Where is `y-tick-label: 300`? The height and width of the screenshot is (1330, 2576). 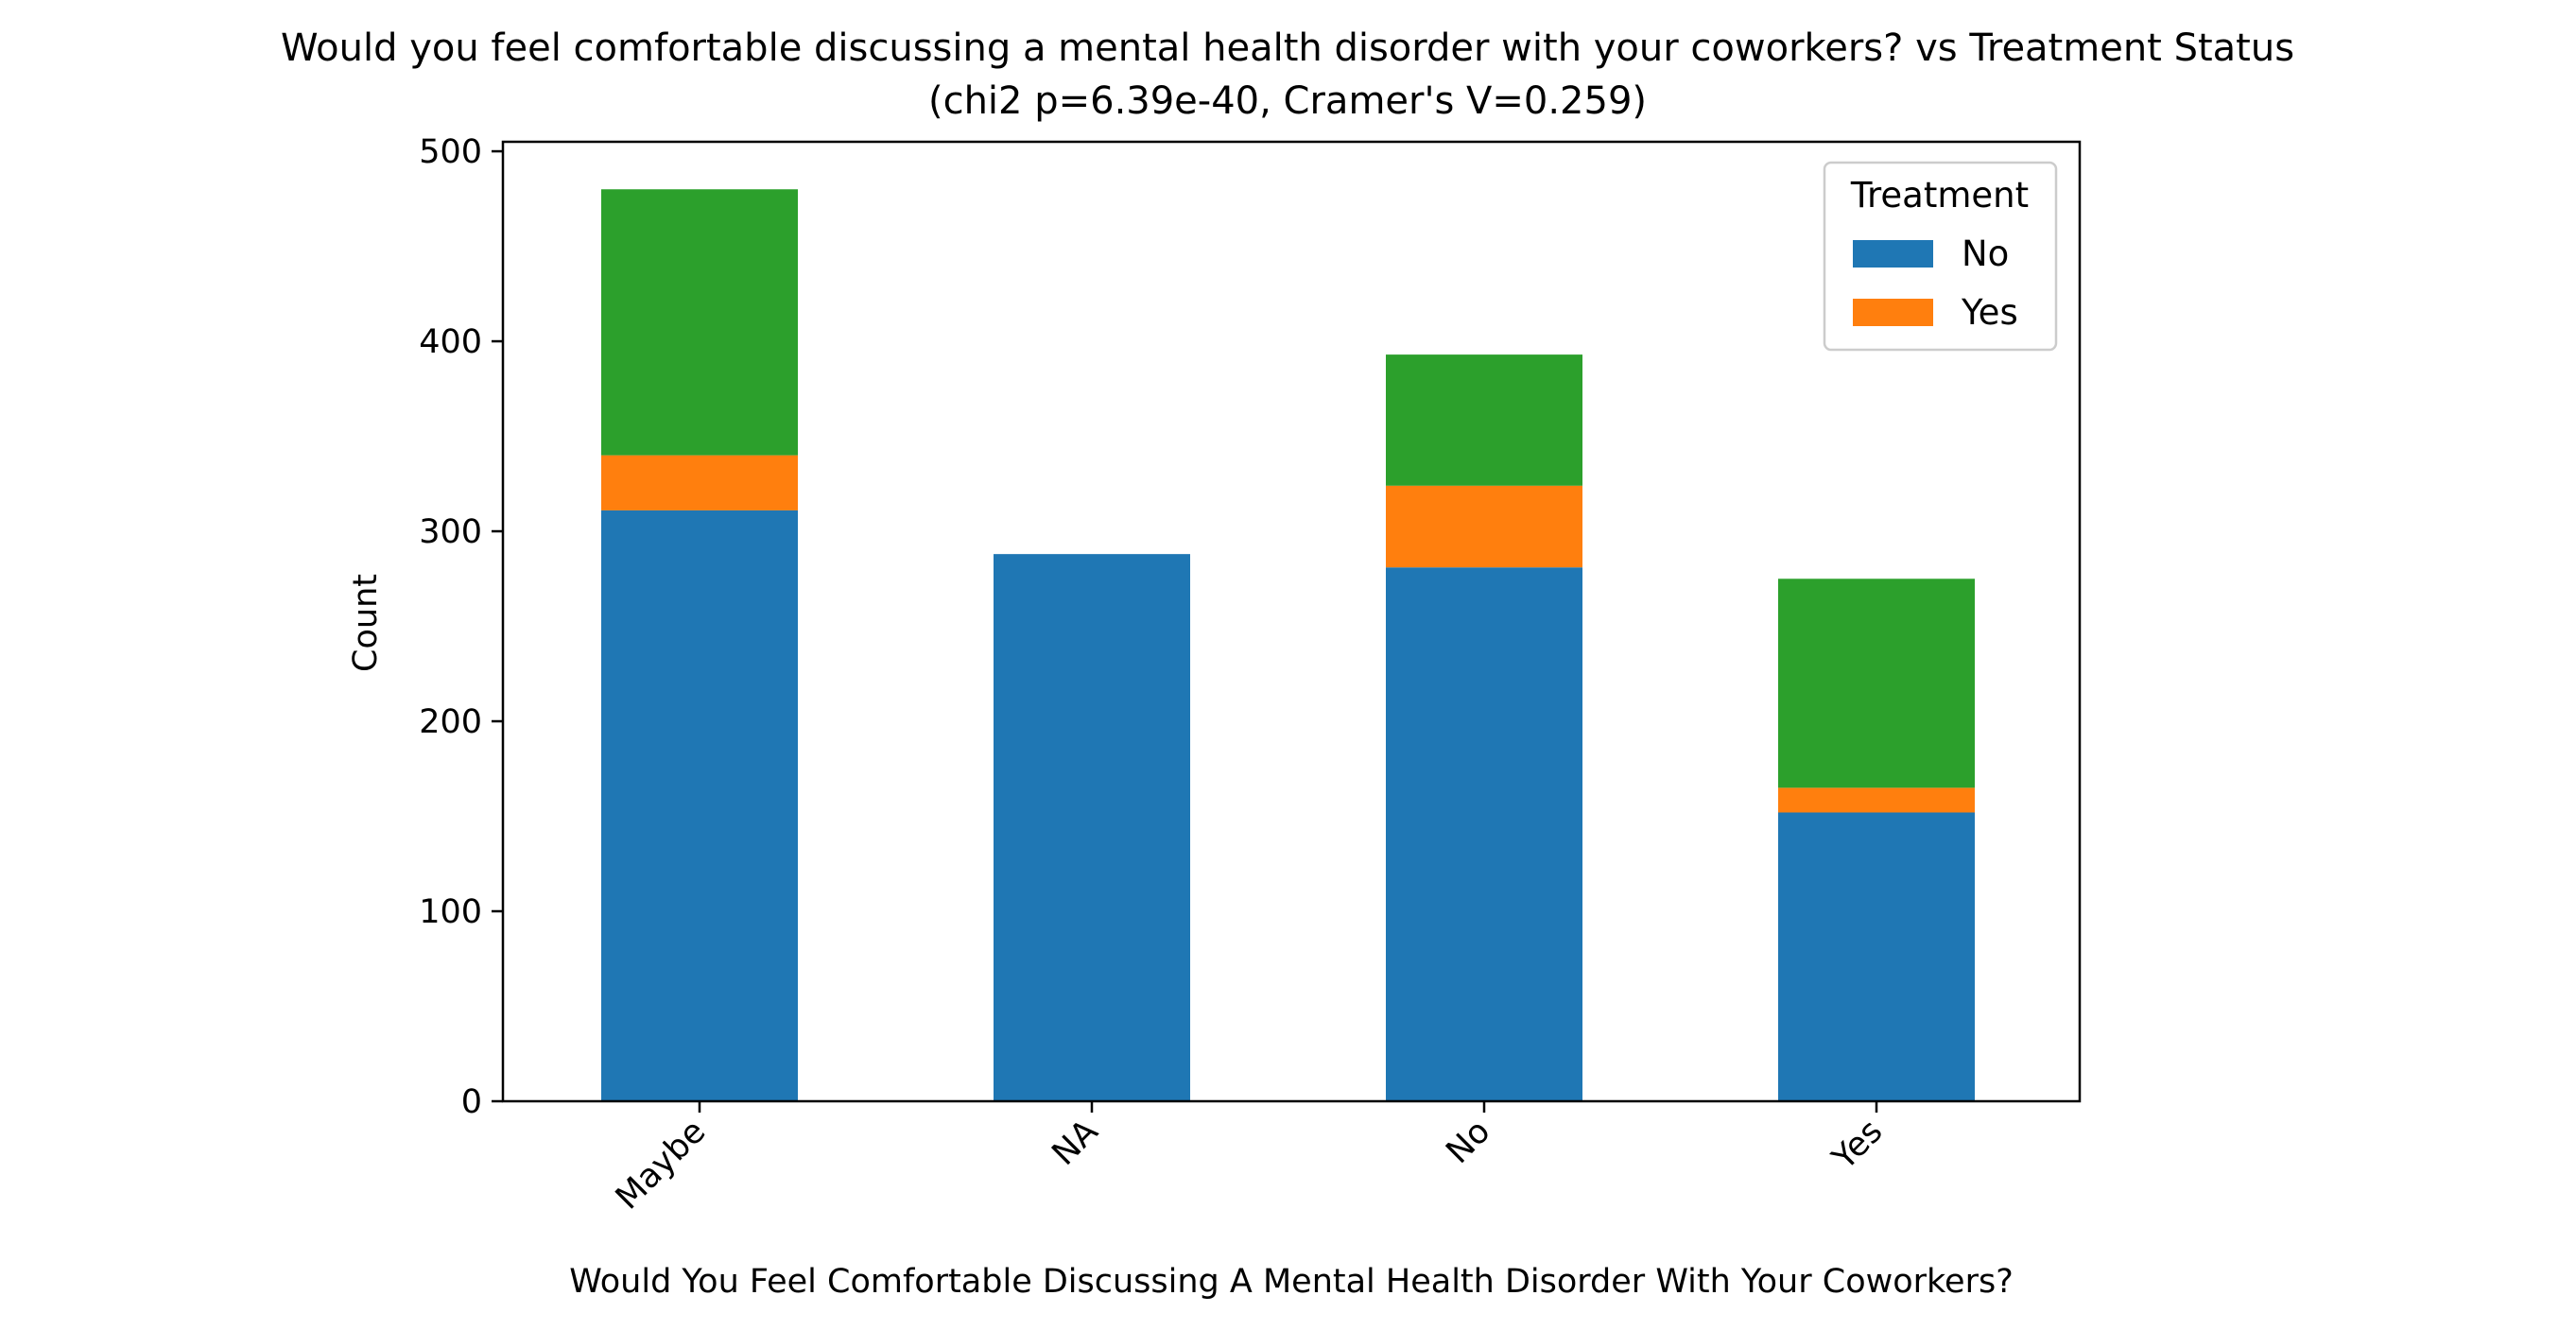
y-tick-label: 300 is located at coordinates (451, 532).